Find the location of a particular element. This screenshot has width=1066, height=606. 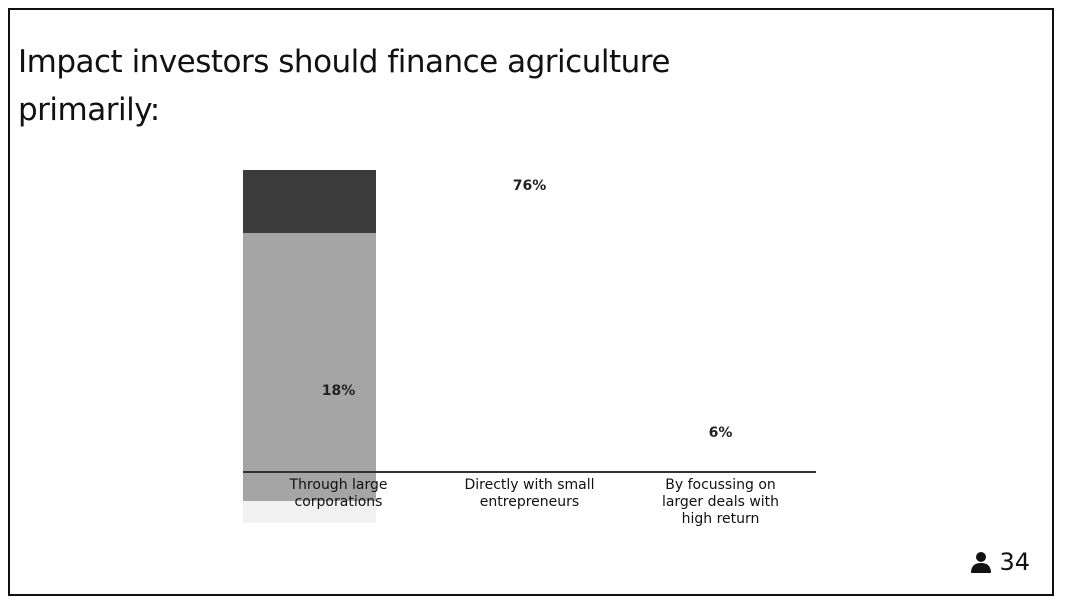

category-label: Directly with small entrepreneurs is located at coordinates (529, 493).